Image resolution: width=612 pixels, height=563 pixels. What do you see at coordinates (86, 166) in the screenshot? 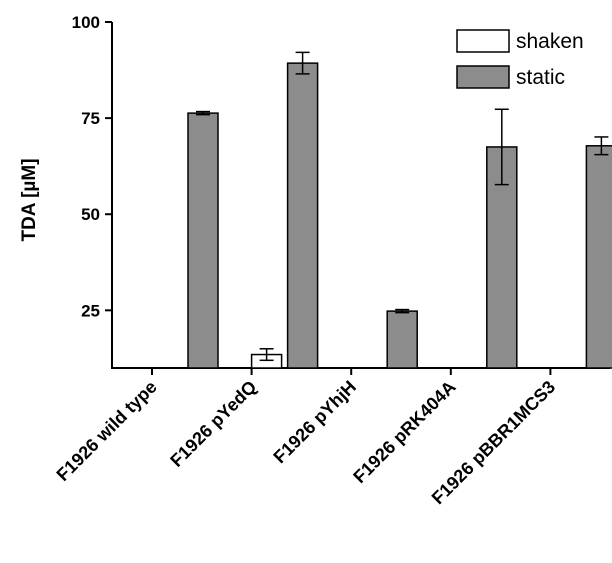
I see `y-tick-labels: 25 50 75 100` at bounding box center [86, 166].